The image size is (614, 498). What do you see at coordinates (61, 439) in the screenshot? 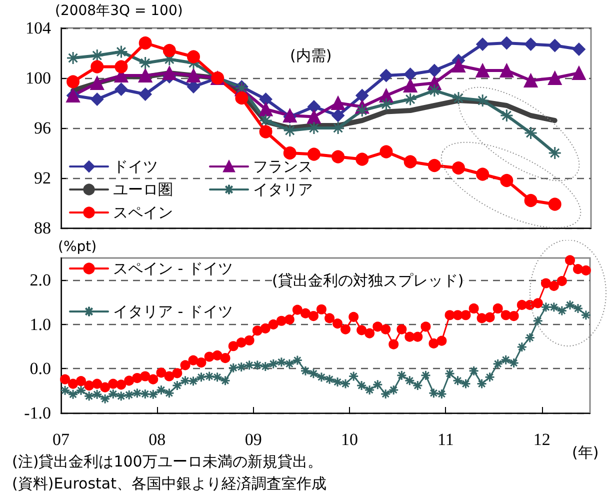
I see `x-tick-label: 07` at bounding box center [61, 439].